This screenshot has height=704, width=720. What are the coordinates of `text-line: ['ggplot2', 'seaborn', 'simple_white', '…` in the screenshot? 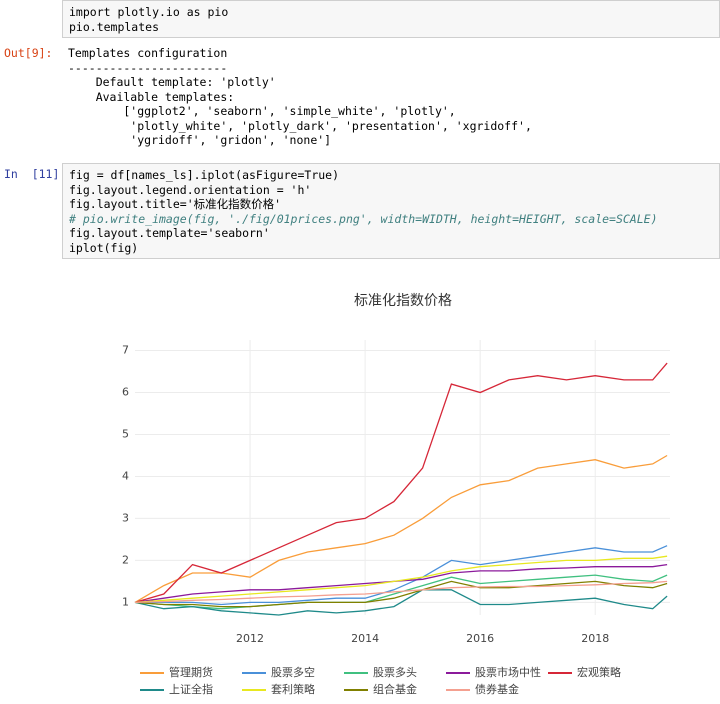 It's located at (262, 111).